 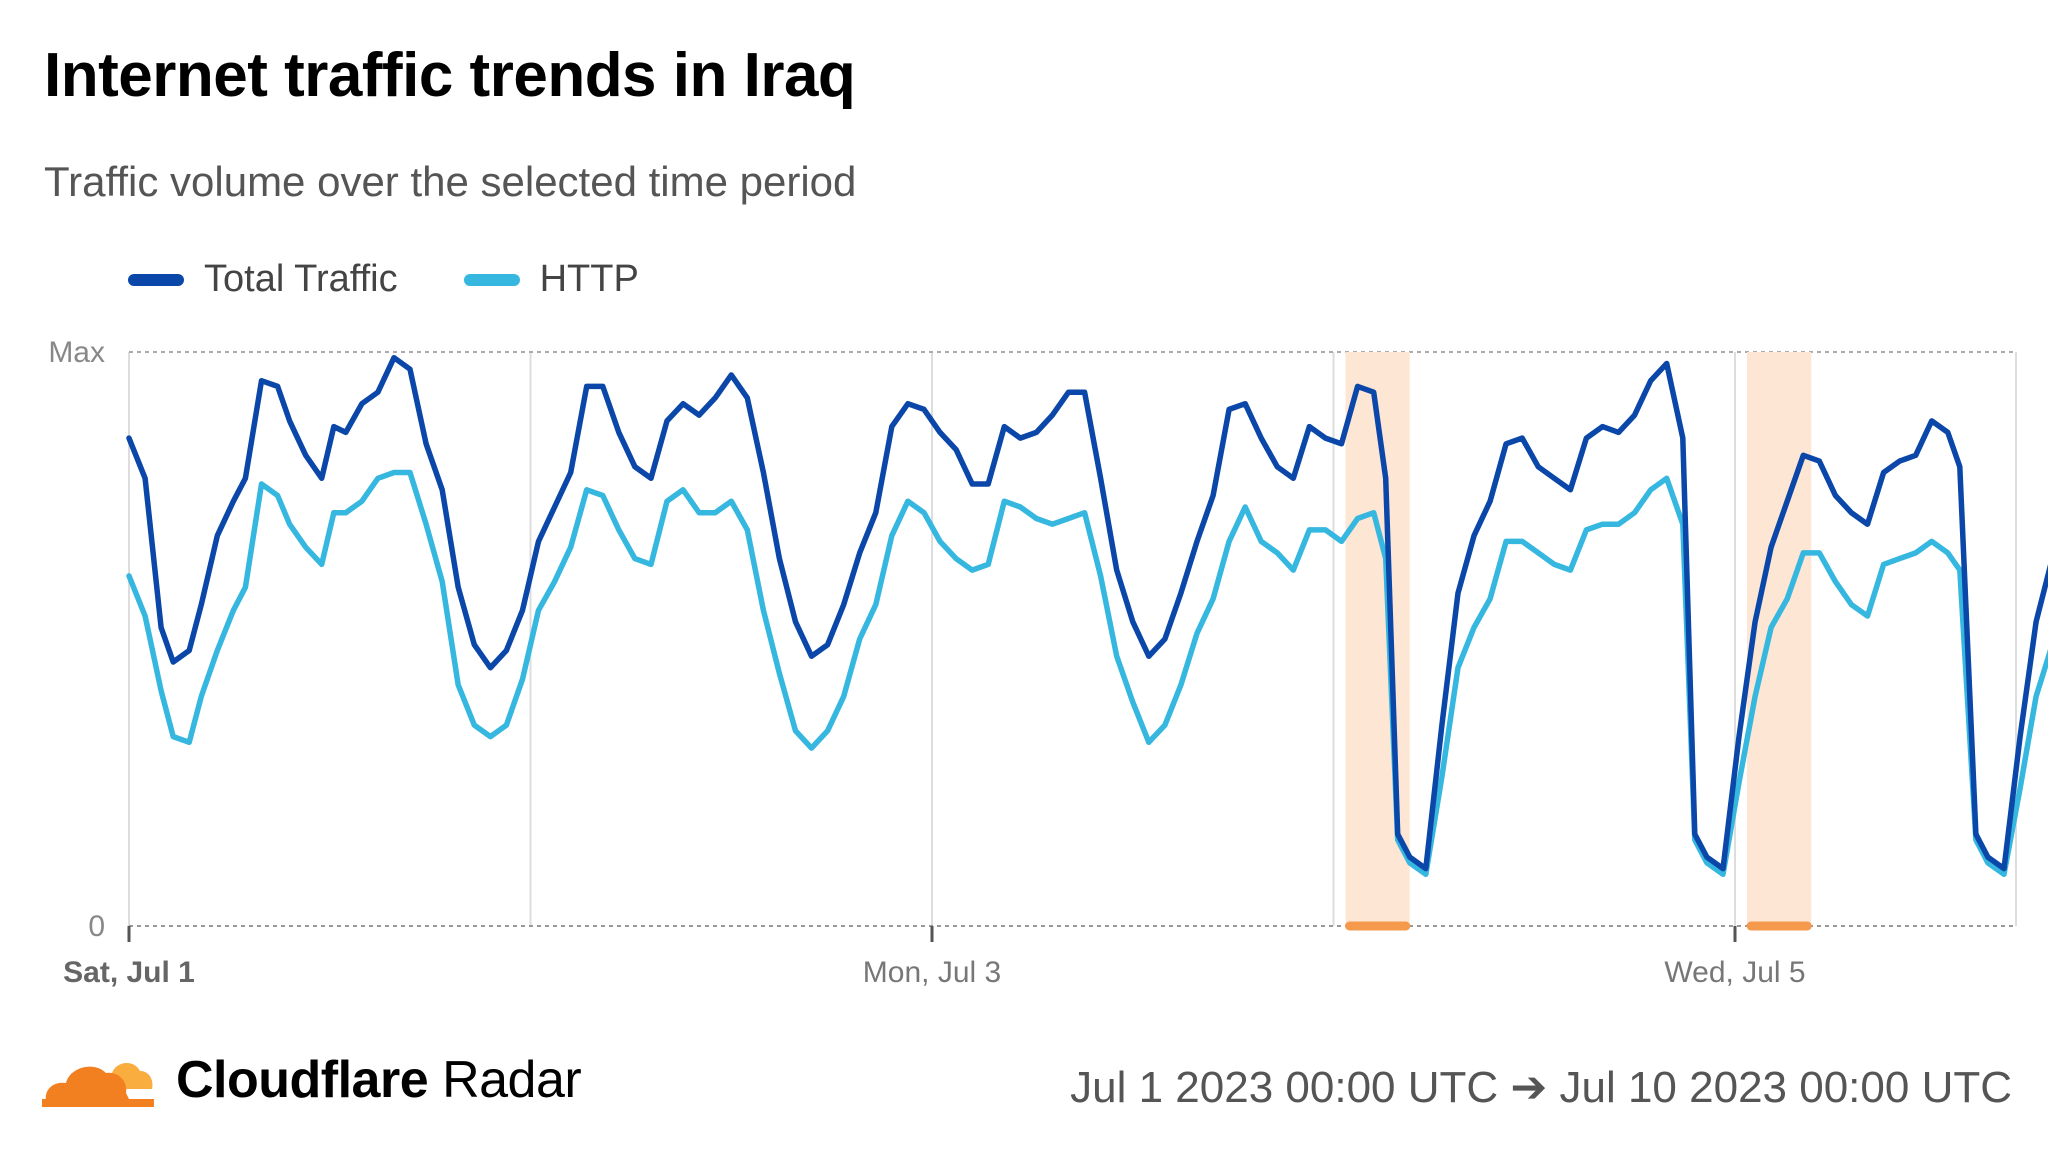 I want to click on y-tick-label-max: Max, so click(x=76, y=352).